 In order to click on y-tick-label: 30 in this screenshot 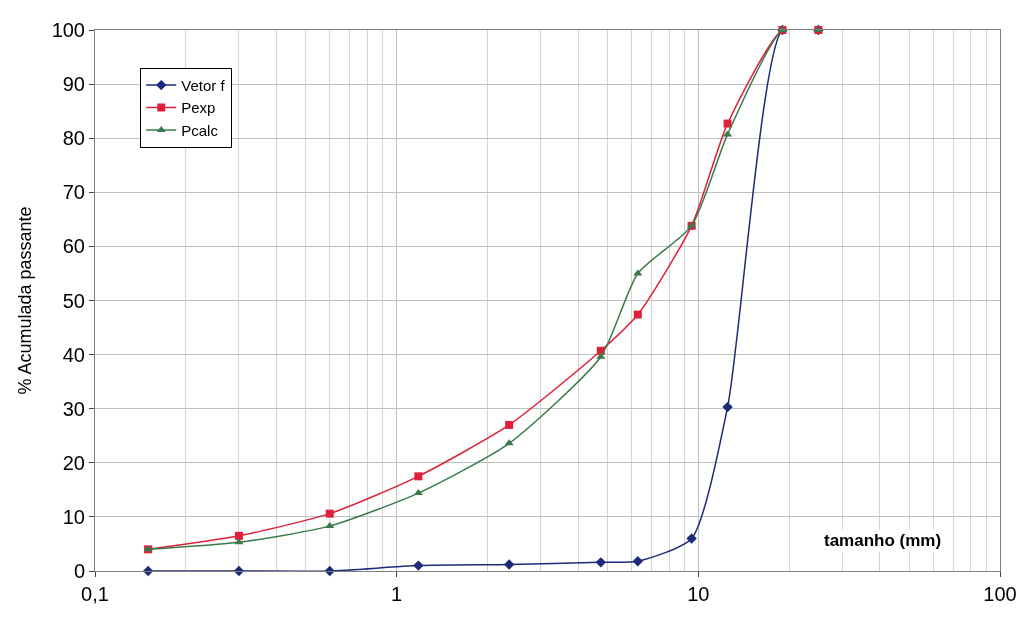, I will do `click(73, 408)`.